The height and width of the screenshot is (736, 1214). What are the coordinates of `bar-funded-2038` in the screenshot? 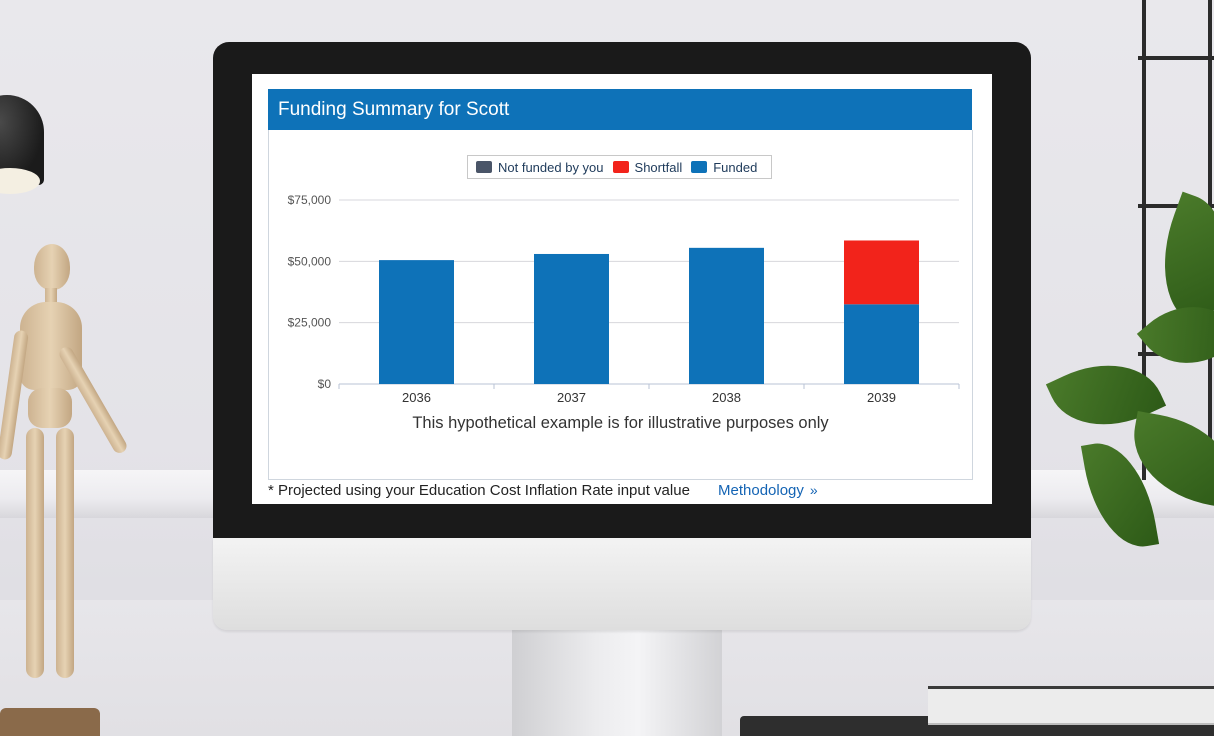 It's located at (726, 315).